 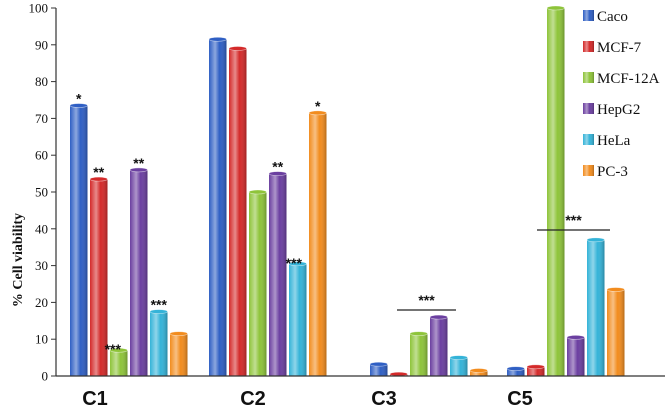 I want to click on bar-c3-caco, so click(x=378, y=368).